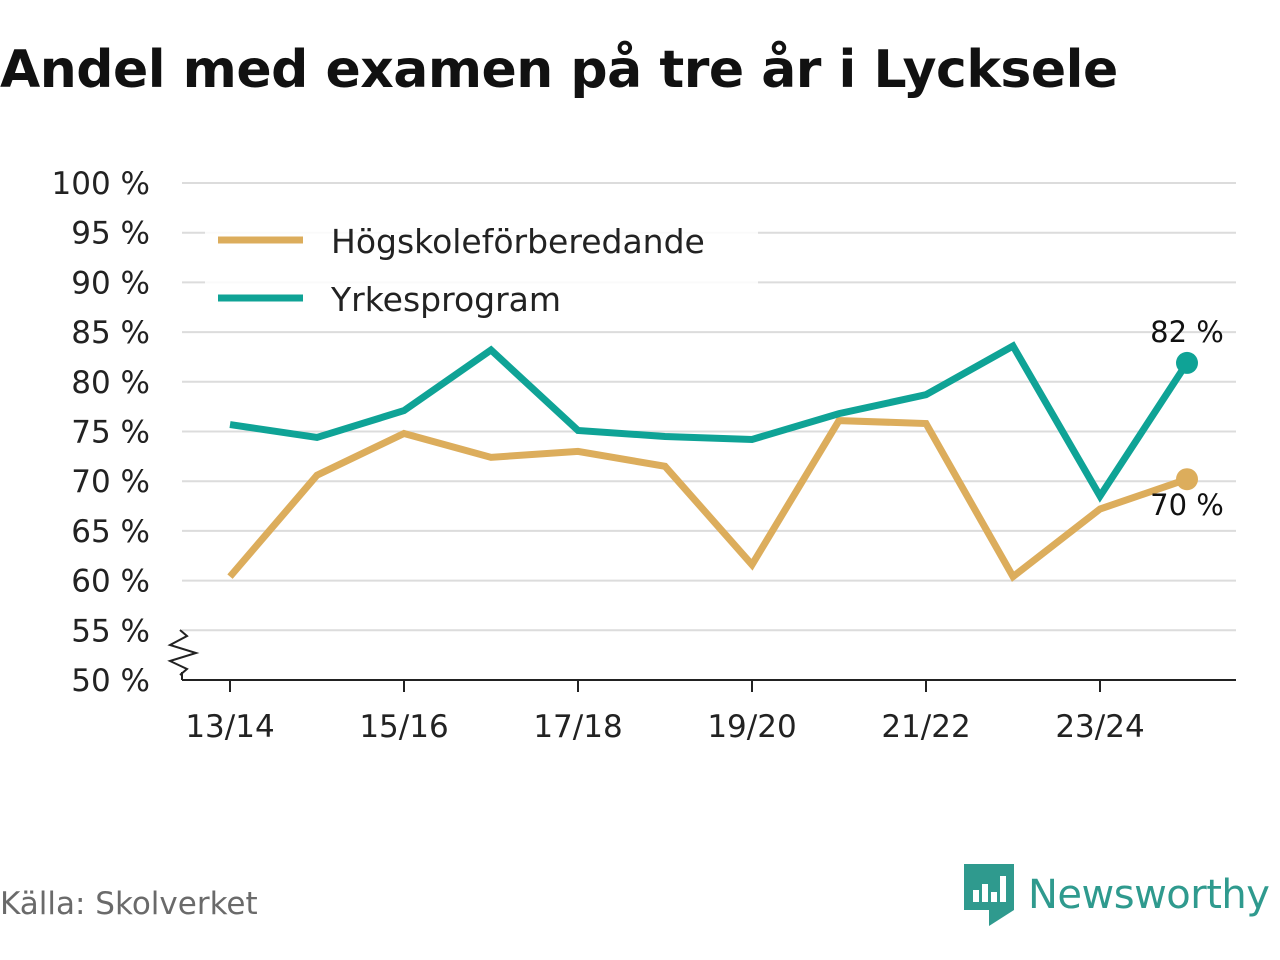 Image resolution: width=1280 pixels, height=960 pixels. Describe the element at coordinates (445, 299) in the screenshot. I see `legend-label-yrkesprogram: Yrkesprogram` at that location.